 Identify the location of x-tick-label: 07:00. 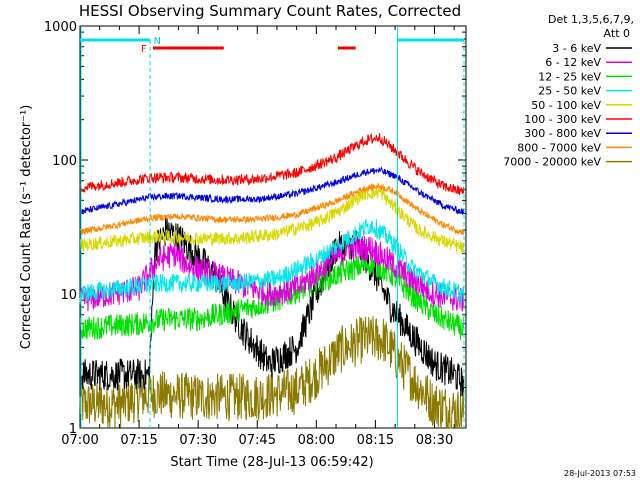
(79, 440).